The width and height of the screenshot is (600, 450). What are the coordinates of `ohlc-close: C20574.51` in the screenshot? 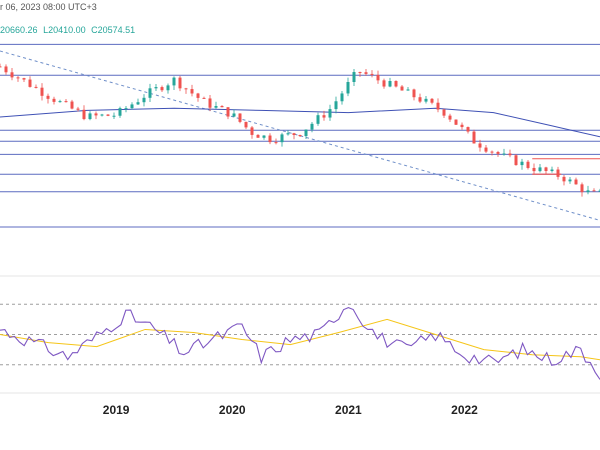 It's located at (113, 30).